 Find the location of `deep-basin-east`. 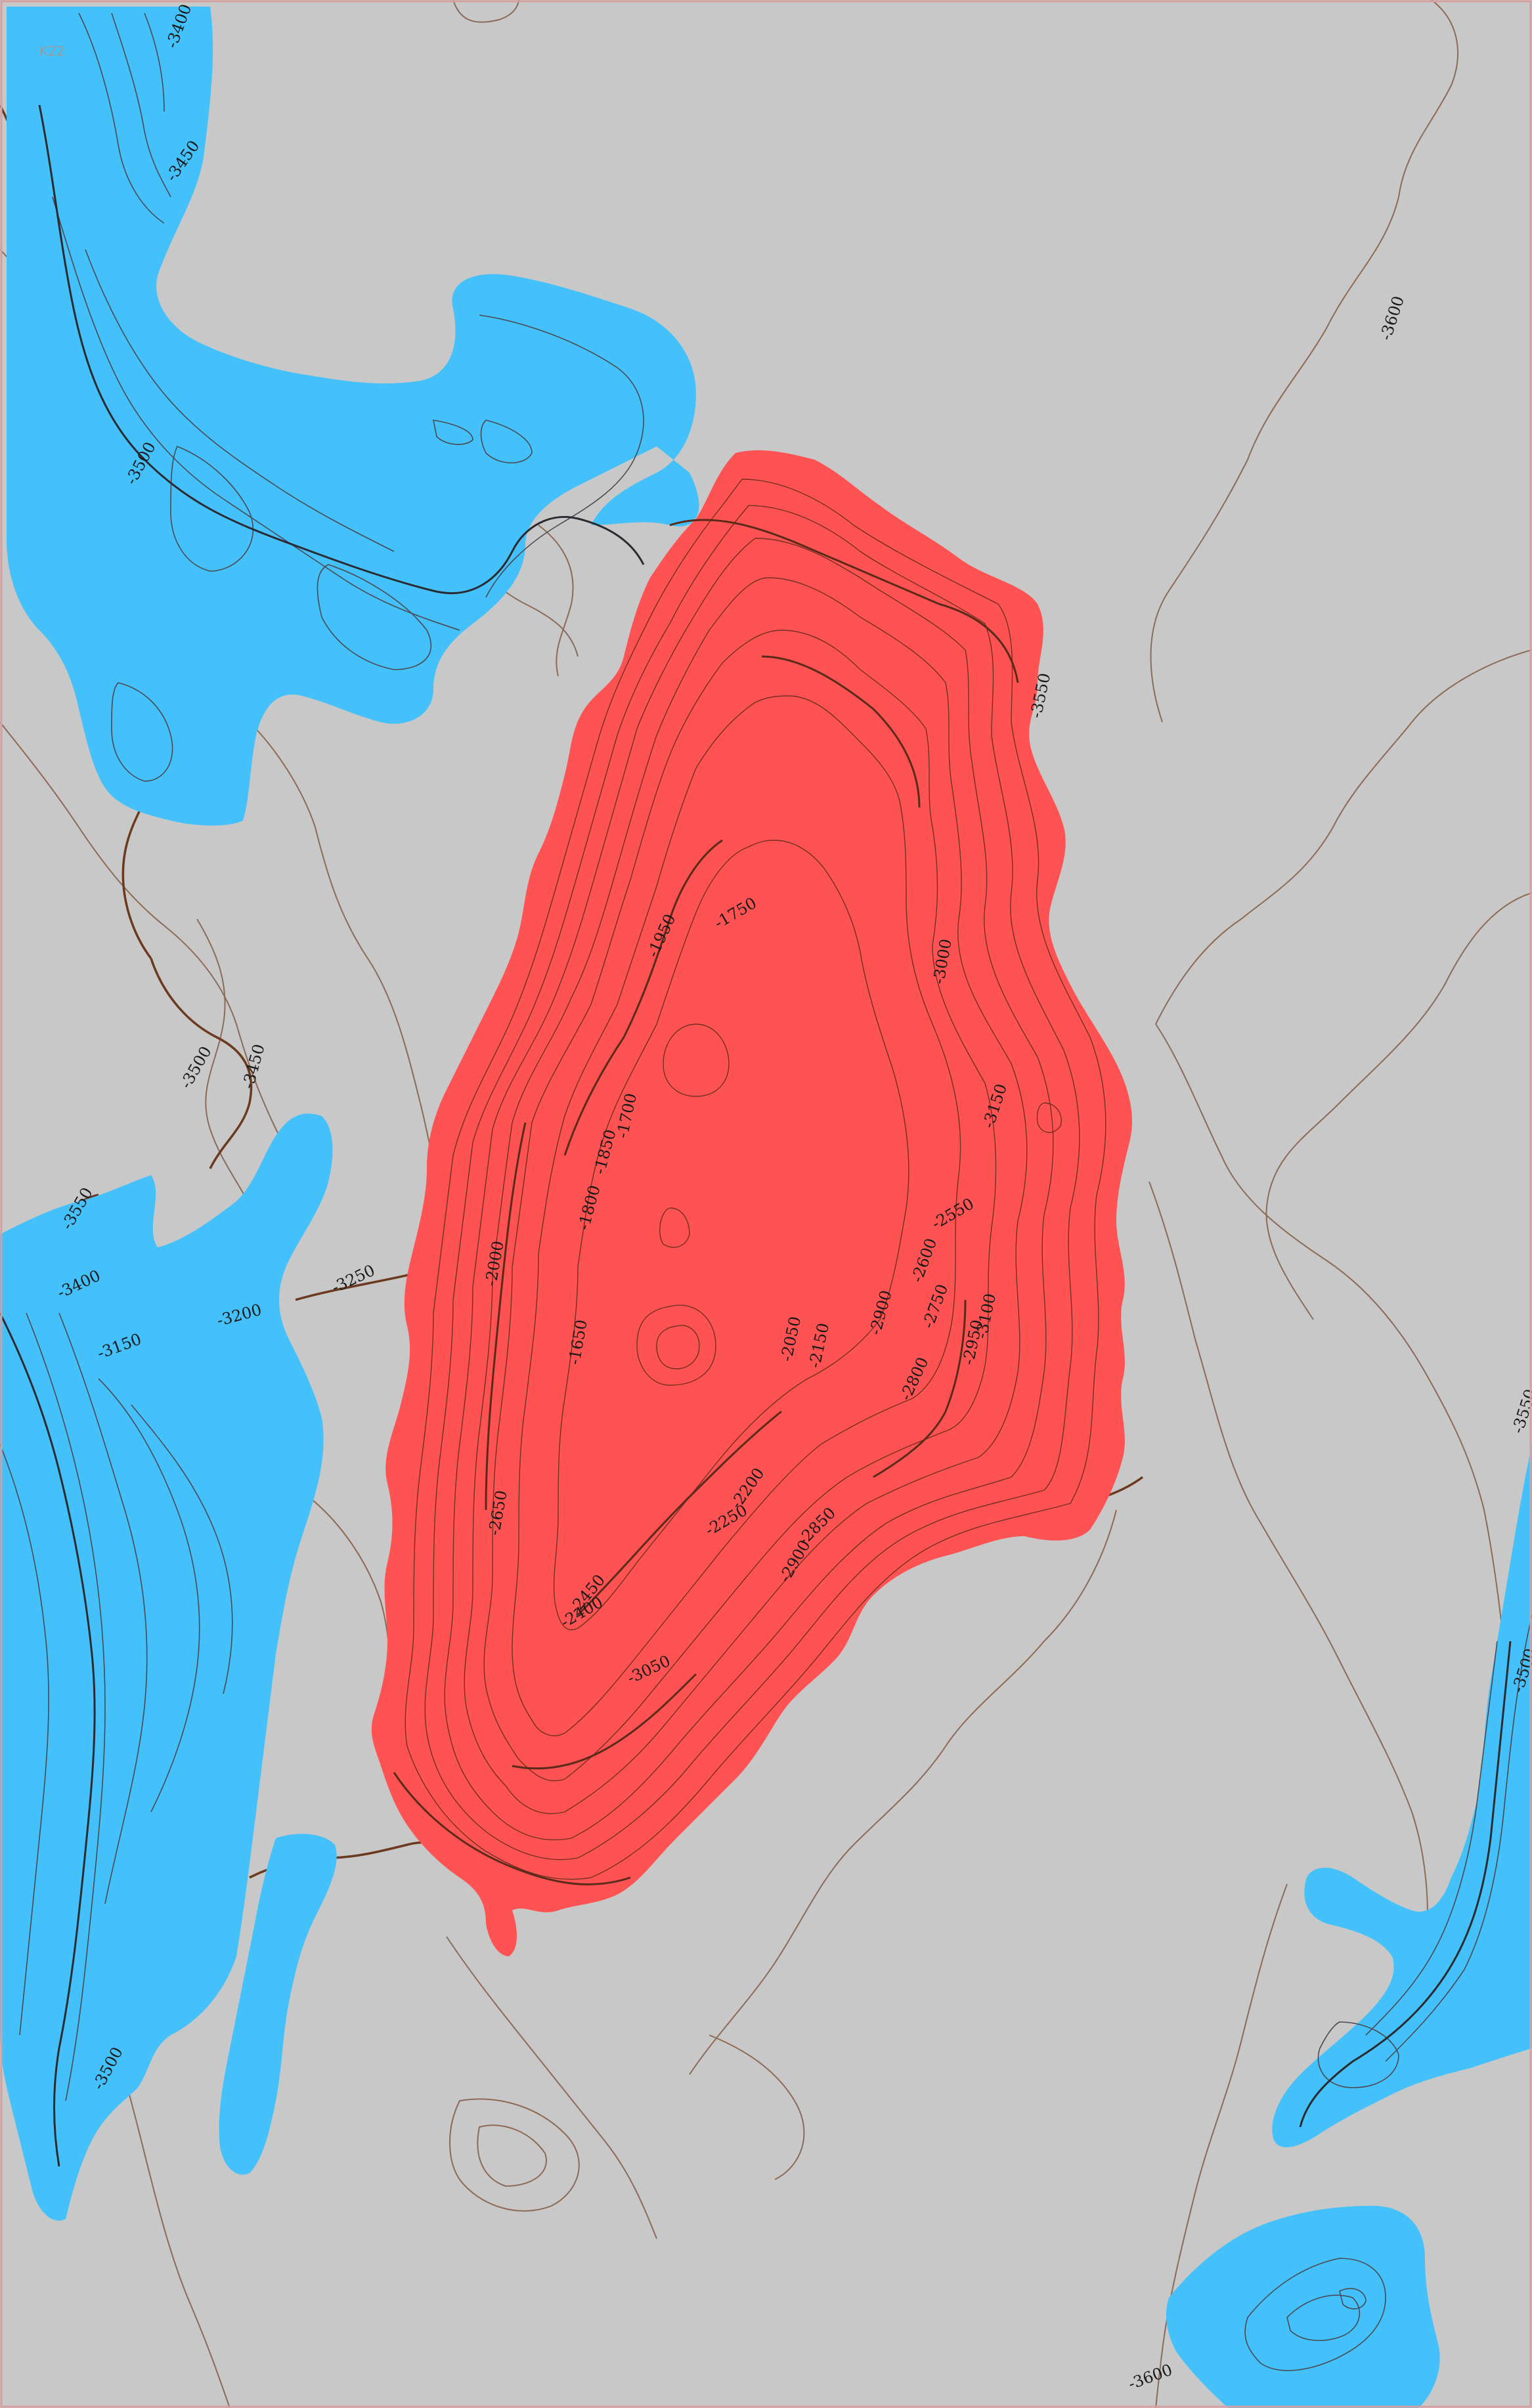

deep-basin-east is located at coordinates (1402, 1795).